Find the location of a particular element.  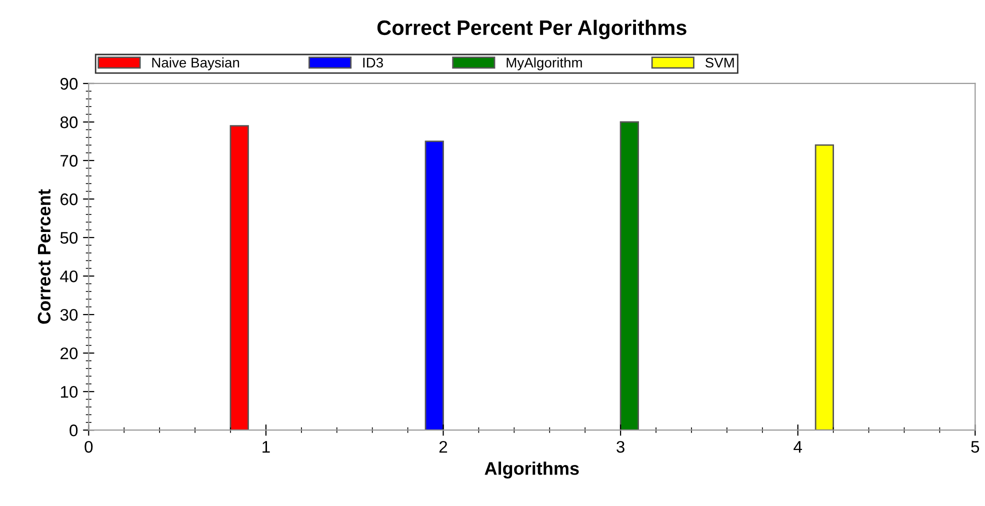

x-tick-label: 2 is located at coordinates (443, 446).